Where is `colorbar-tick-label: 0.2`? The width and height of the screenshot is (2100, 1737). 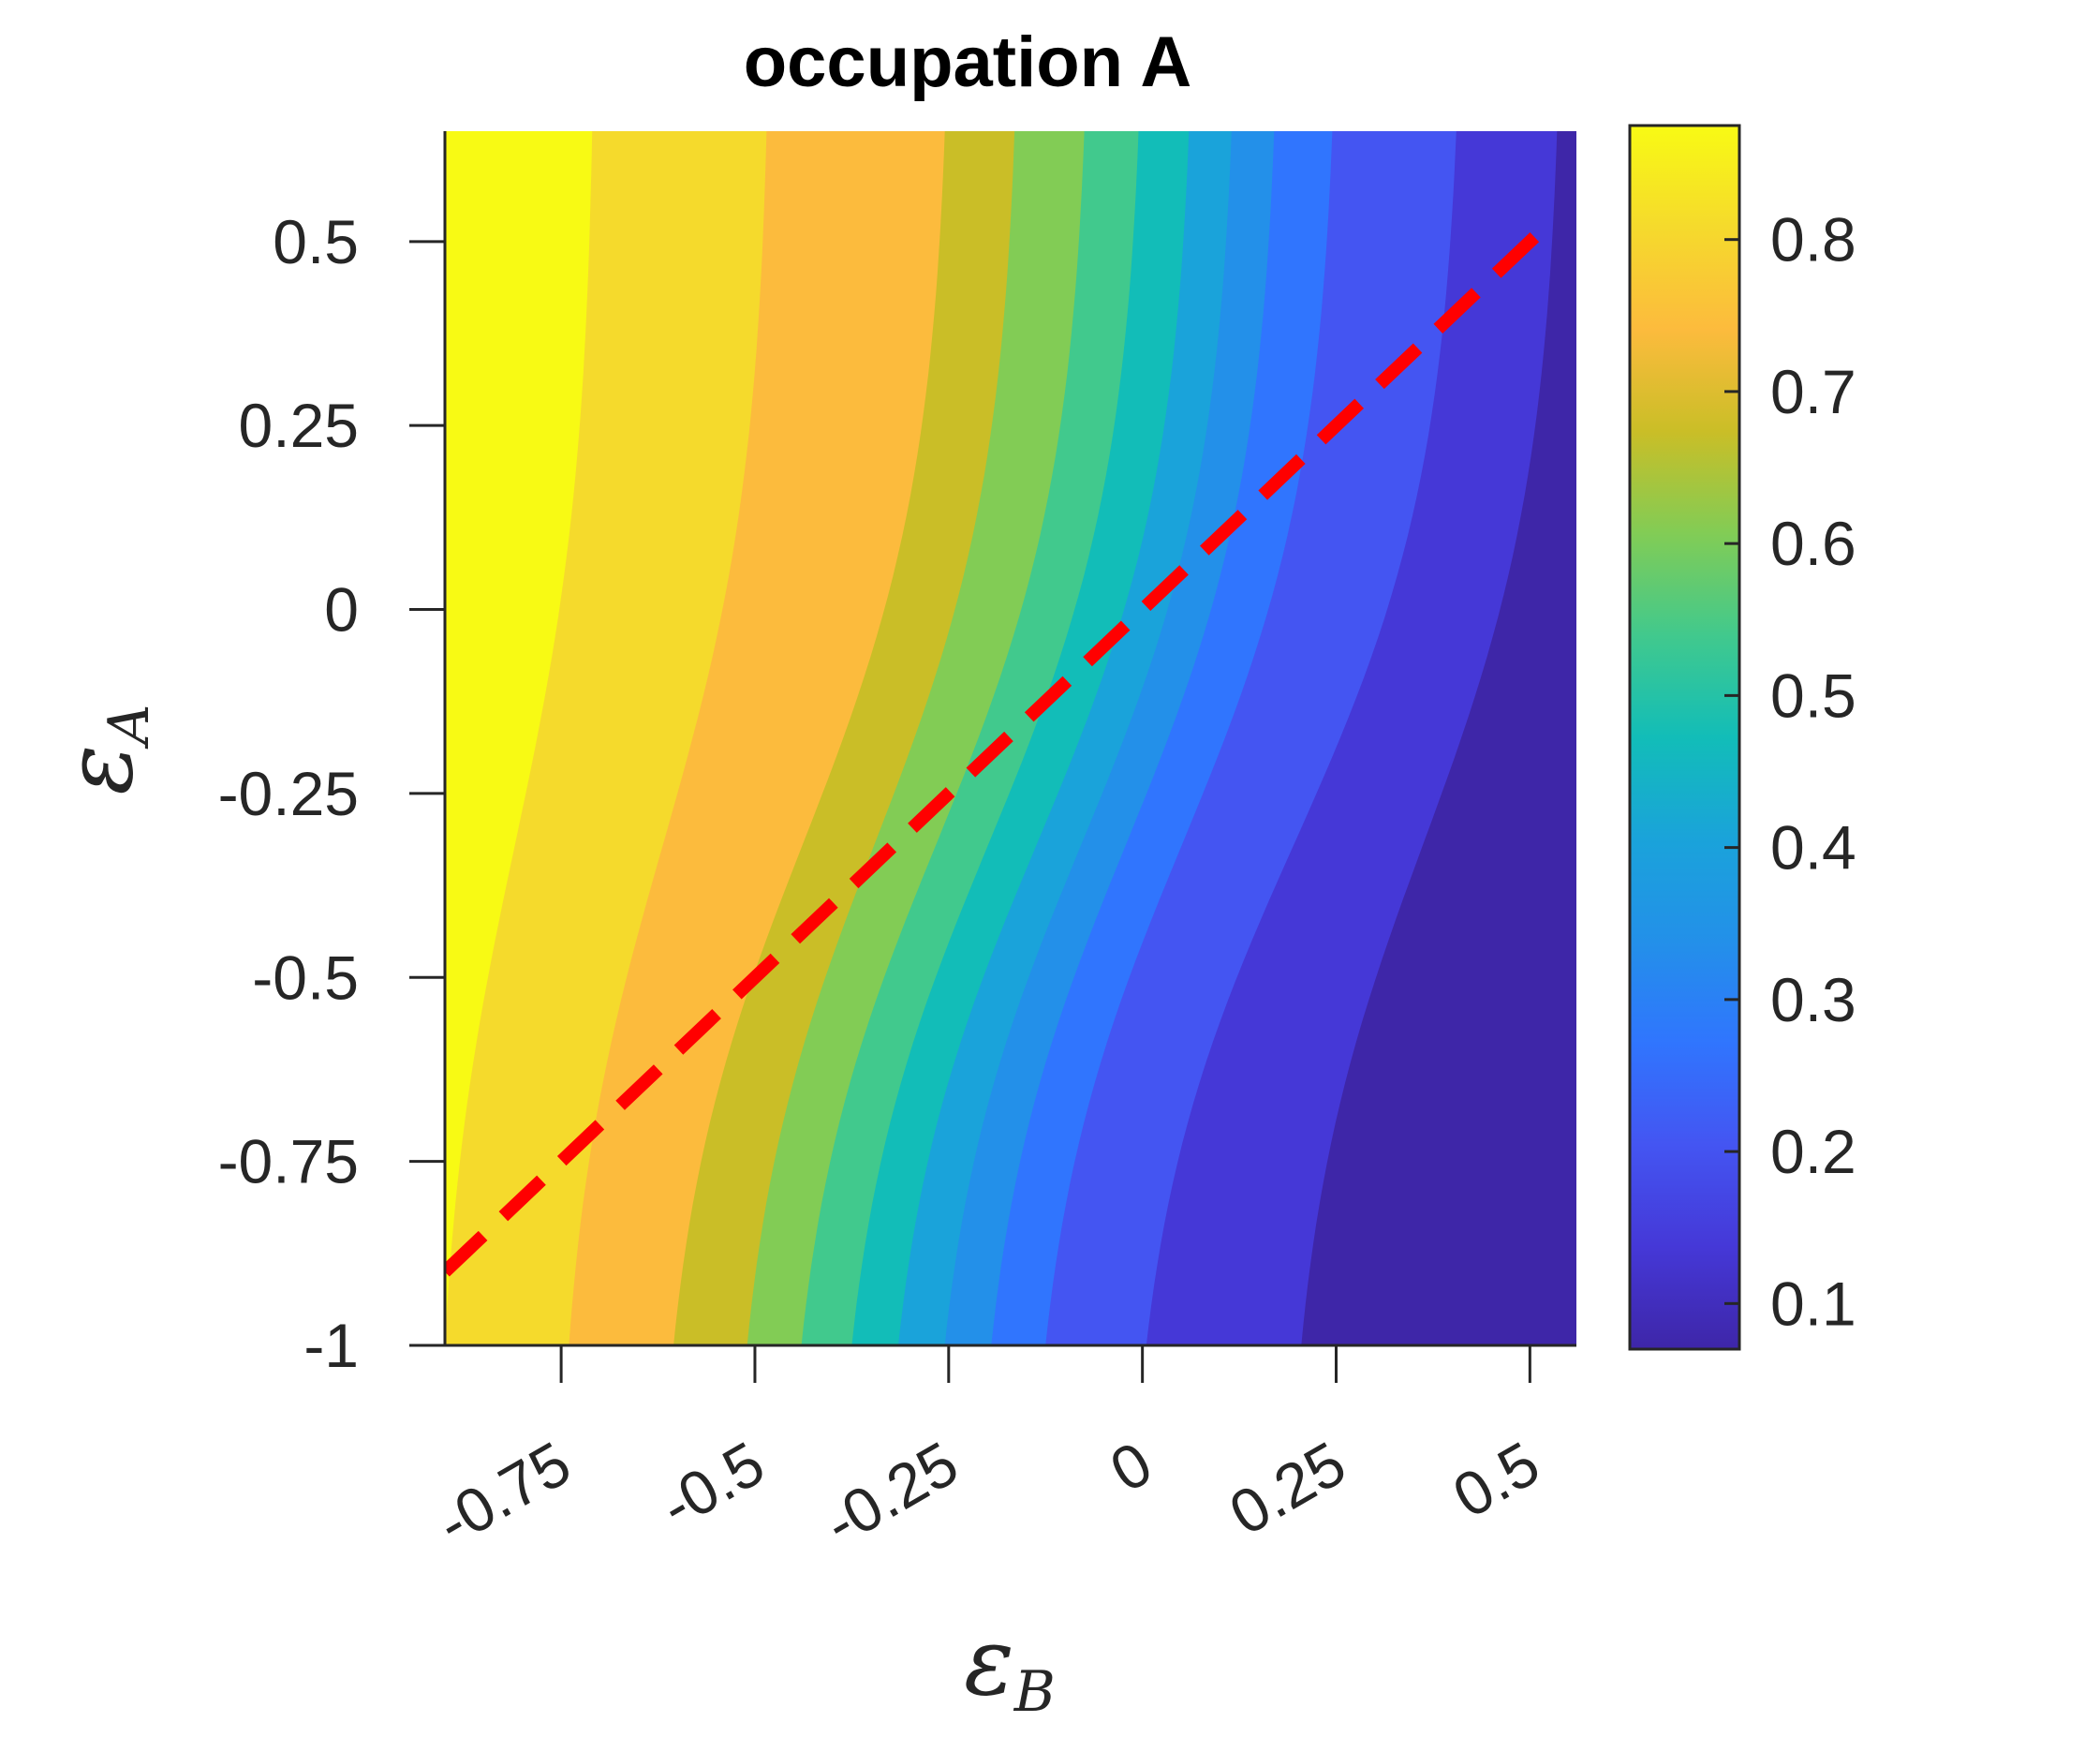
colorbar-tick-label: 0.2 is located at coordinates (1813, 1151).